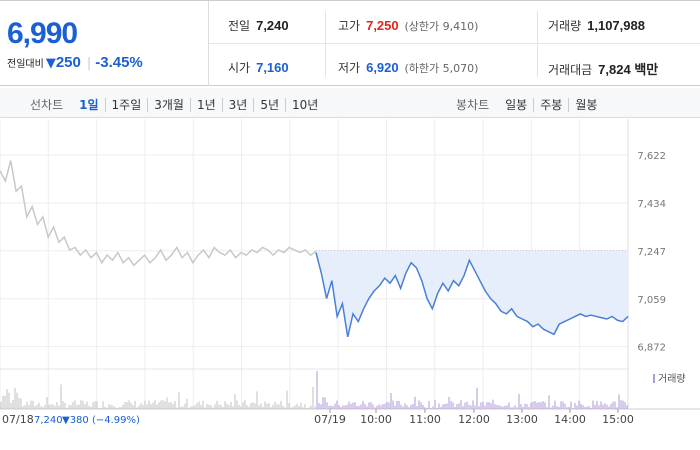 Image resolution: width=700 pixels, height=450 pixels. Describe the element at coordinates (50, 63) in the screenshot. I see `down-triangle-icon: ▼` at that location.